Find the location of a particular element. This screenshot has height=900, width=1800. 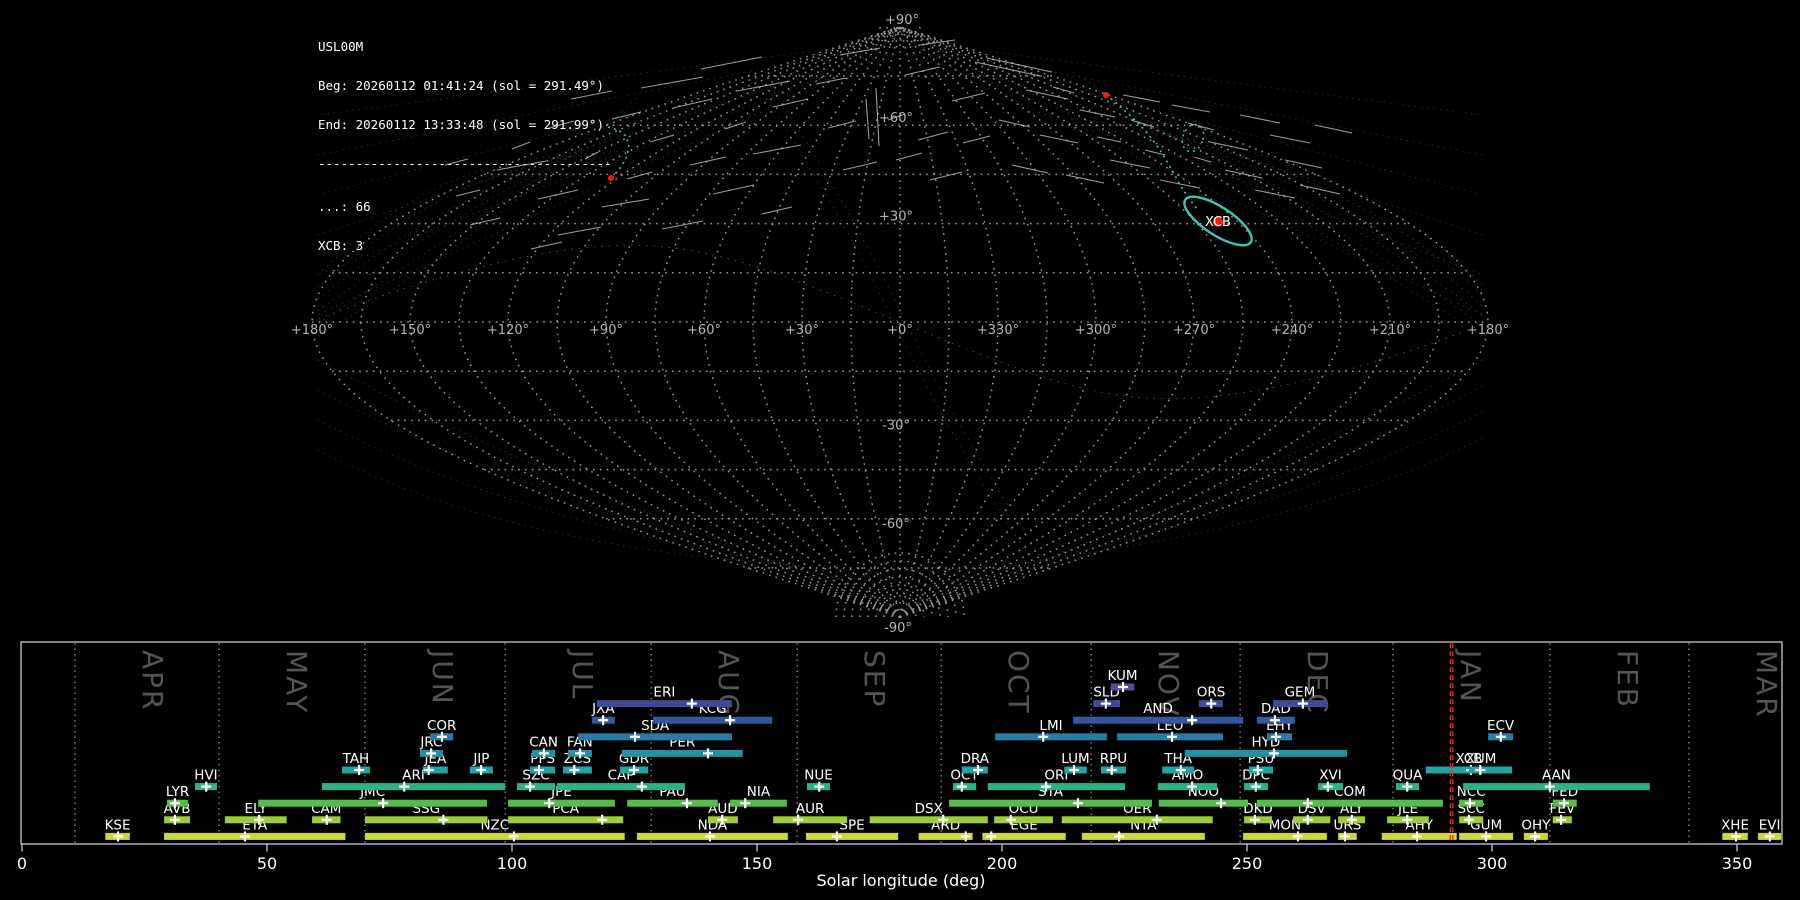

shower-label: COR is located at coordinates (441, 726).